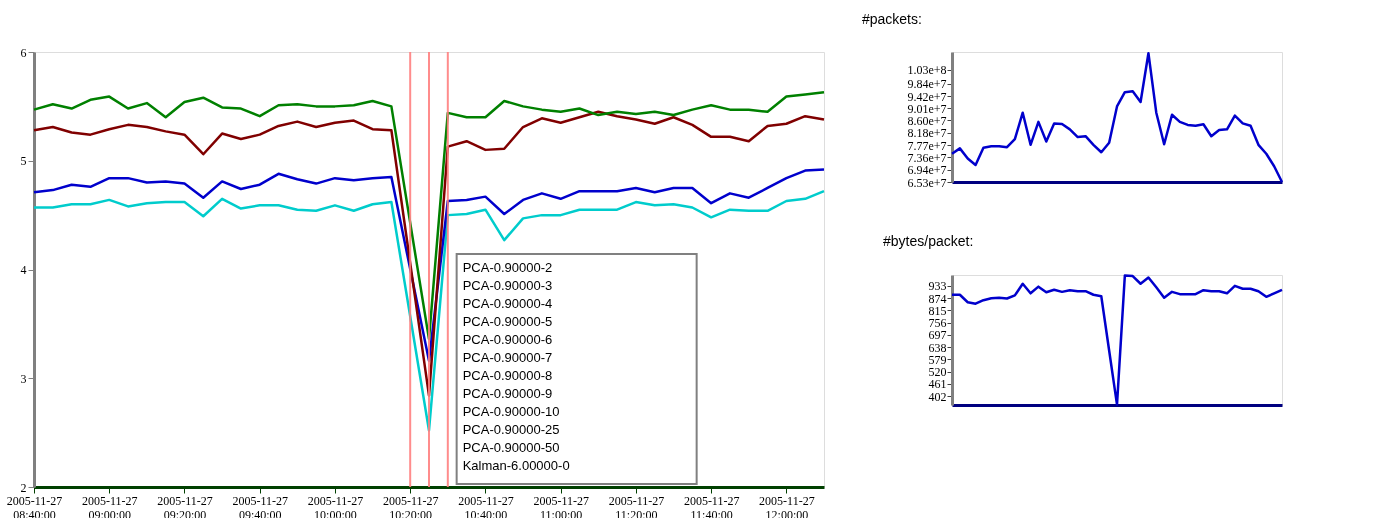 The height and width of the screenshot is (518, 1391). Describe the element at coordinates (507, 285) in the screenshot. I see `annotation: PCA-0.90000-3` at that location.